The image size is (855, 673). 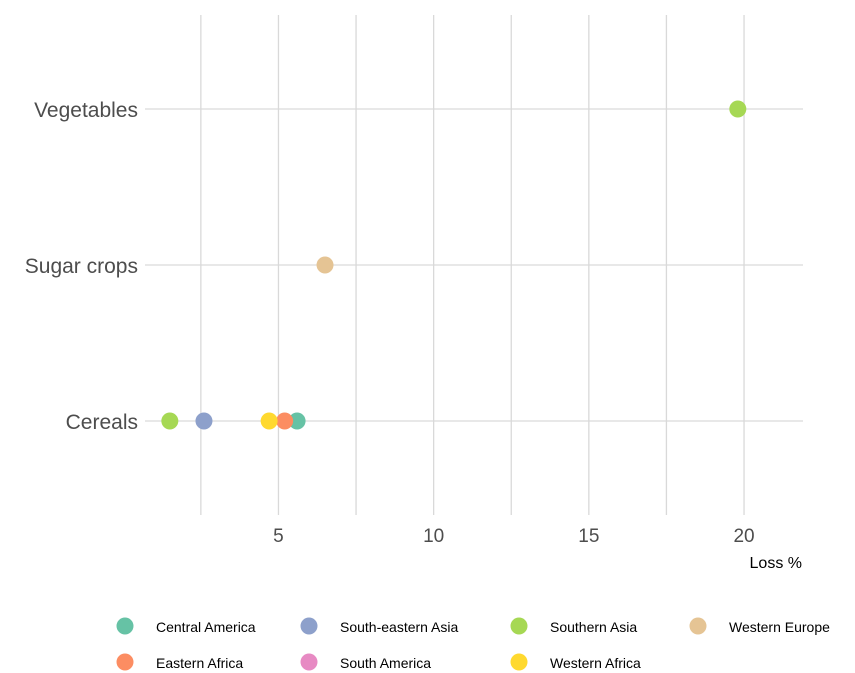 What do you see at coordinates (588, 536) in the screenshot?
I see `x-tick-label: 15` at bounding box center [588, 536].